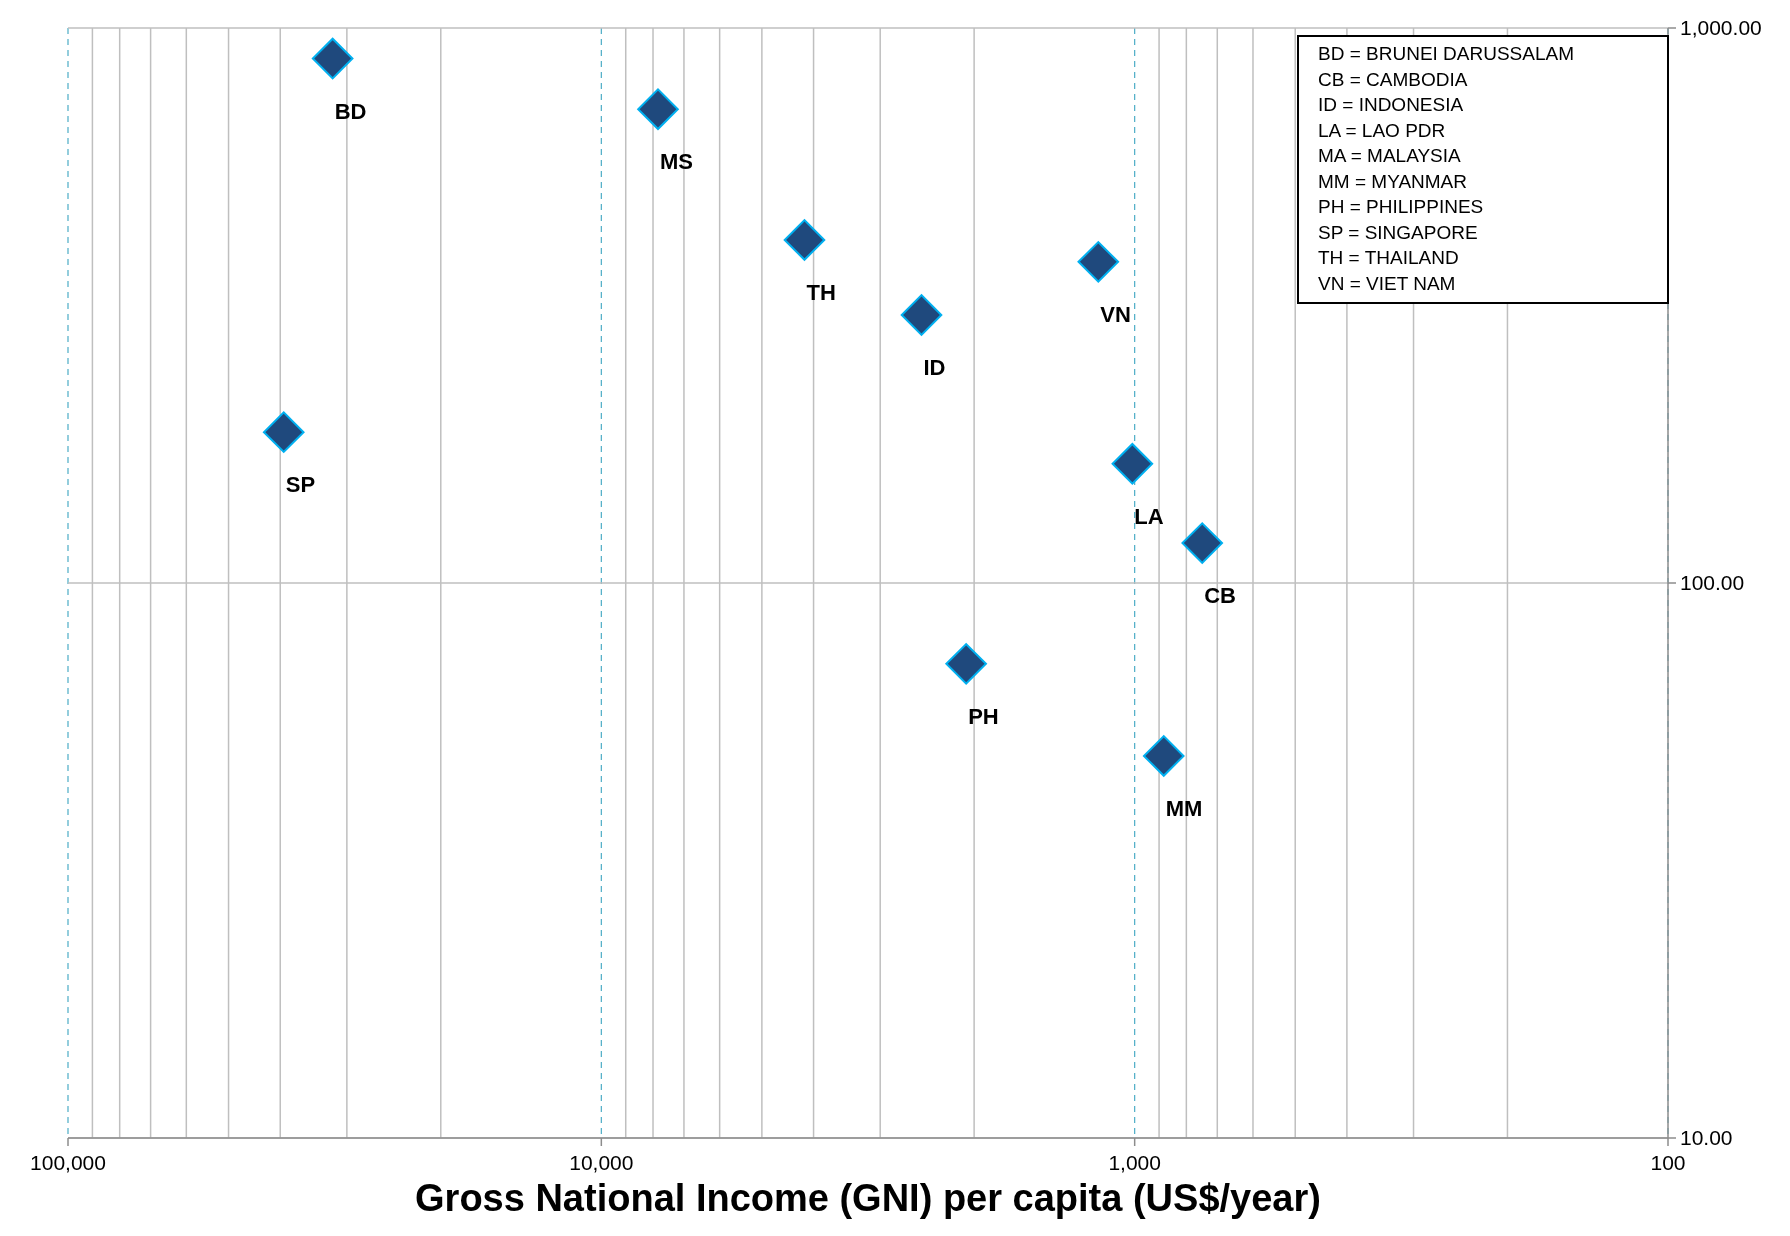  I want to click on series-label: MM, so click(1184, 808).